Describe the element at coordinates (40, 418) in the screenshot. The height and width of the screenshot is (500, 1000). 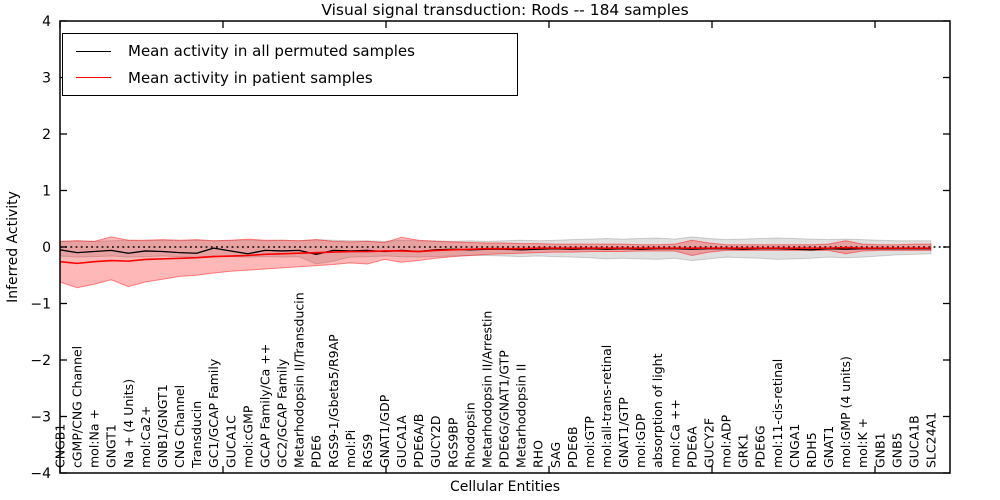
I see `y-tick-label: −3` at that location.